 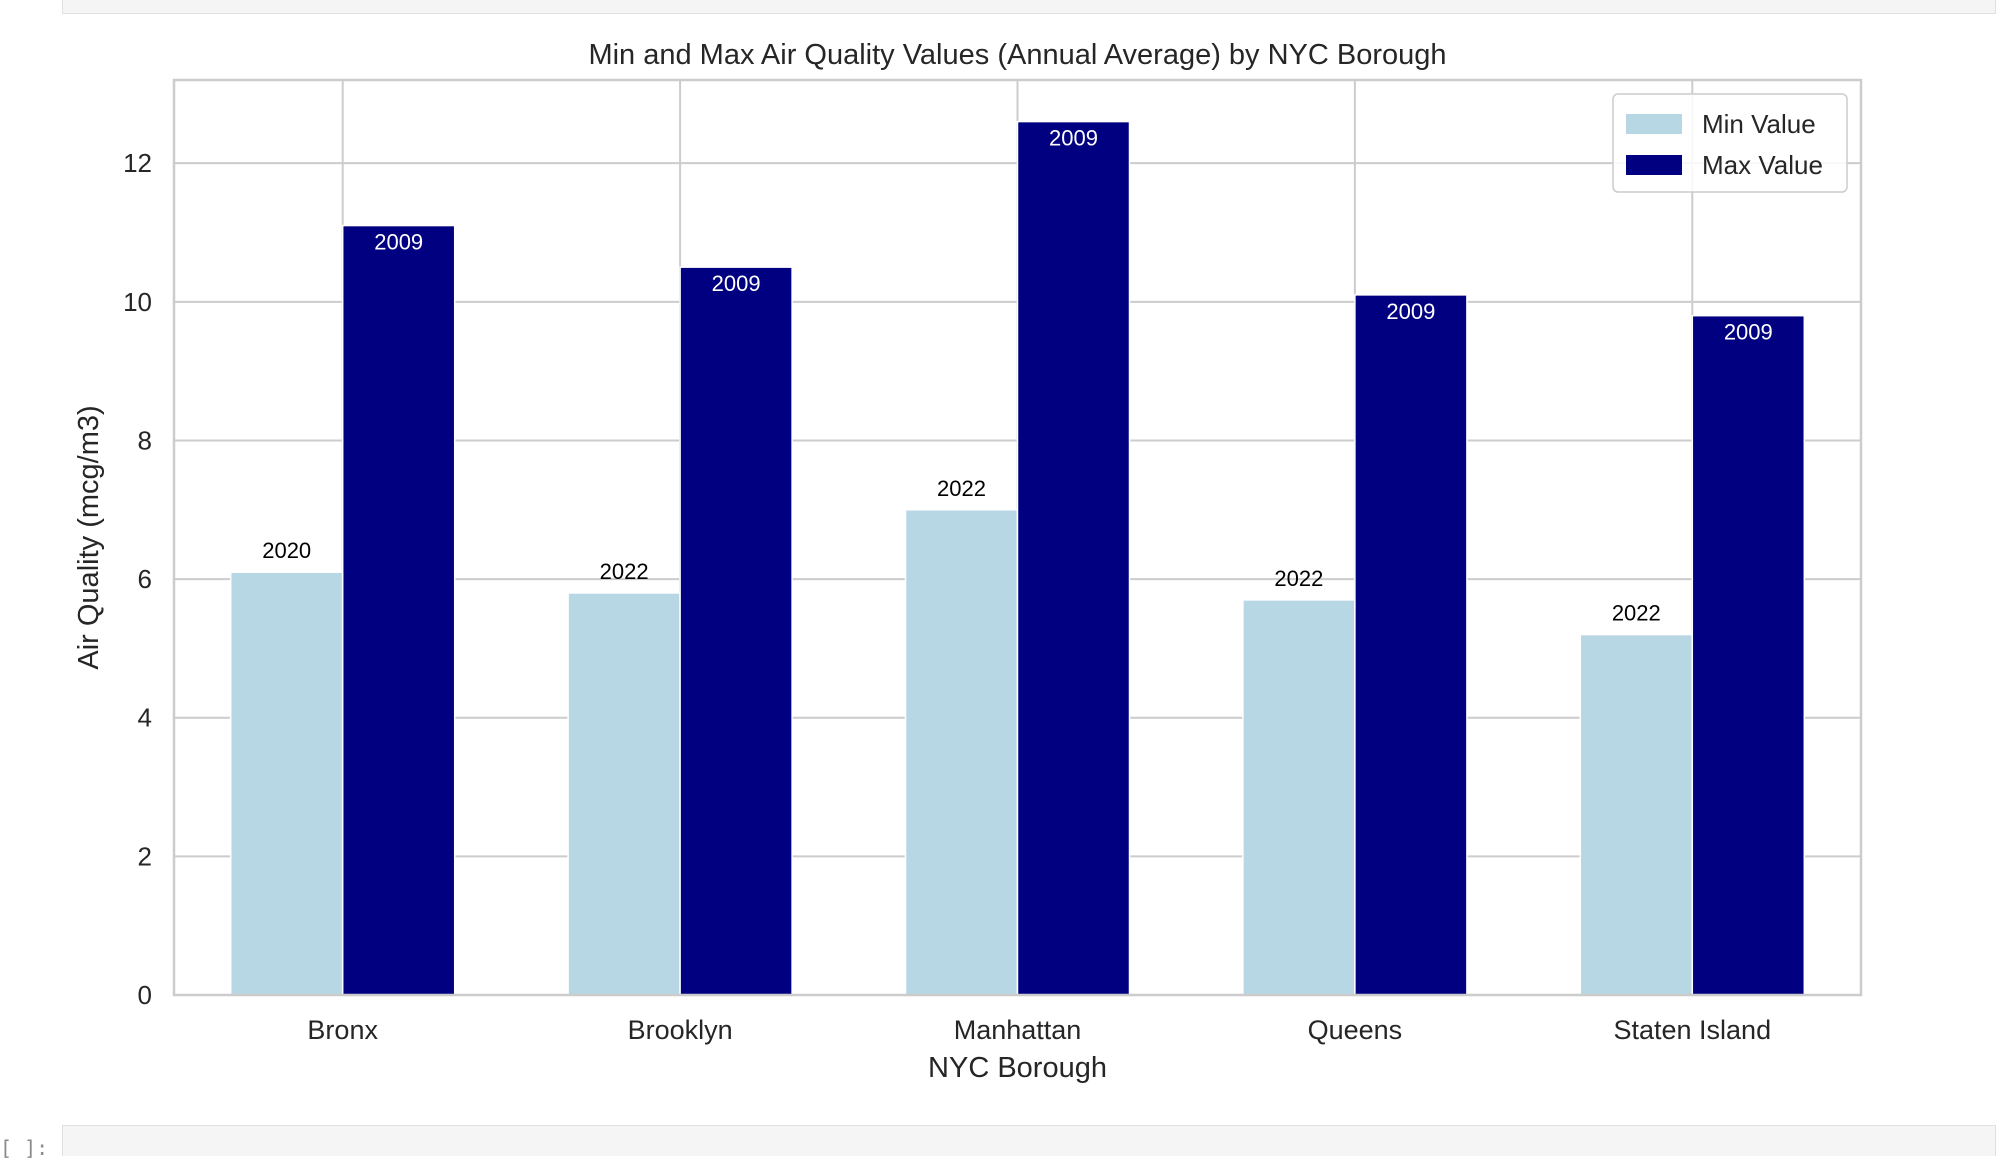 I want to click on min-value-label: 2020, so click(x=286, y=550).